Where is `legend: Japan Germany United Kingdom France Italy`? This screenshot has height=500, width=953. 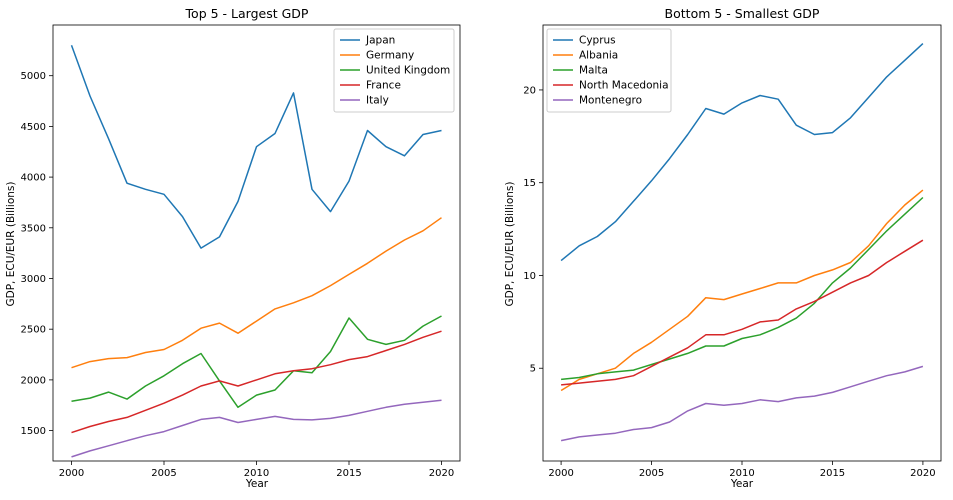 legend: Japan Germany United Kingdom France Italy is located at coordinates (394, 70).